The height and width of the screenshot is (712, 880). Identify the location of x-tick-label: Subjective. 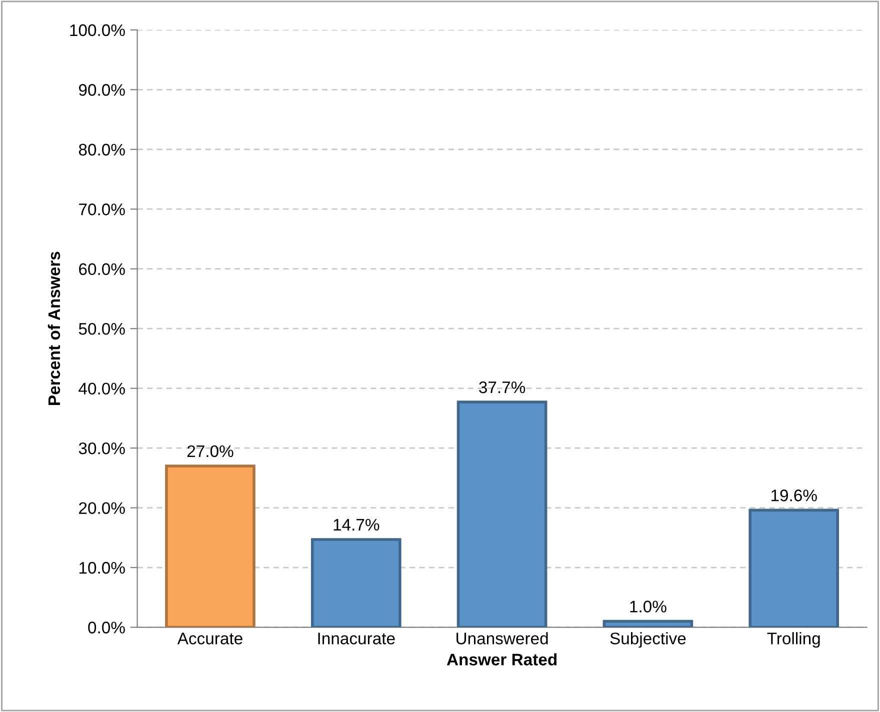
(648, 640).